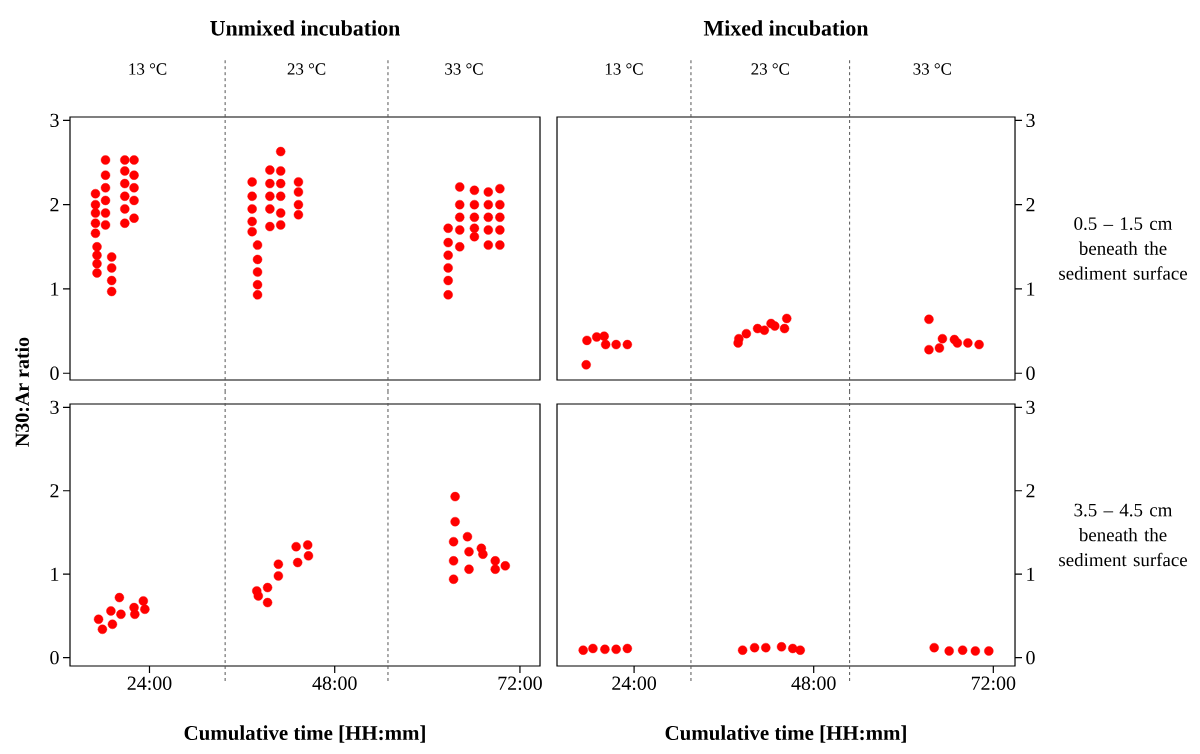 Image resolution: width=1200 pixels, height=754 pixels. Describe the element at coordinates (1123, 535) in the screenshot. I see `text: 3.5 – 4.5 cm beneath the sediment surface` at that location.